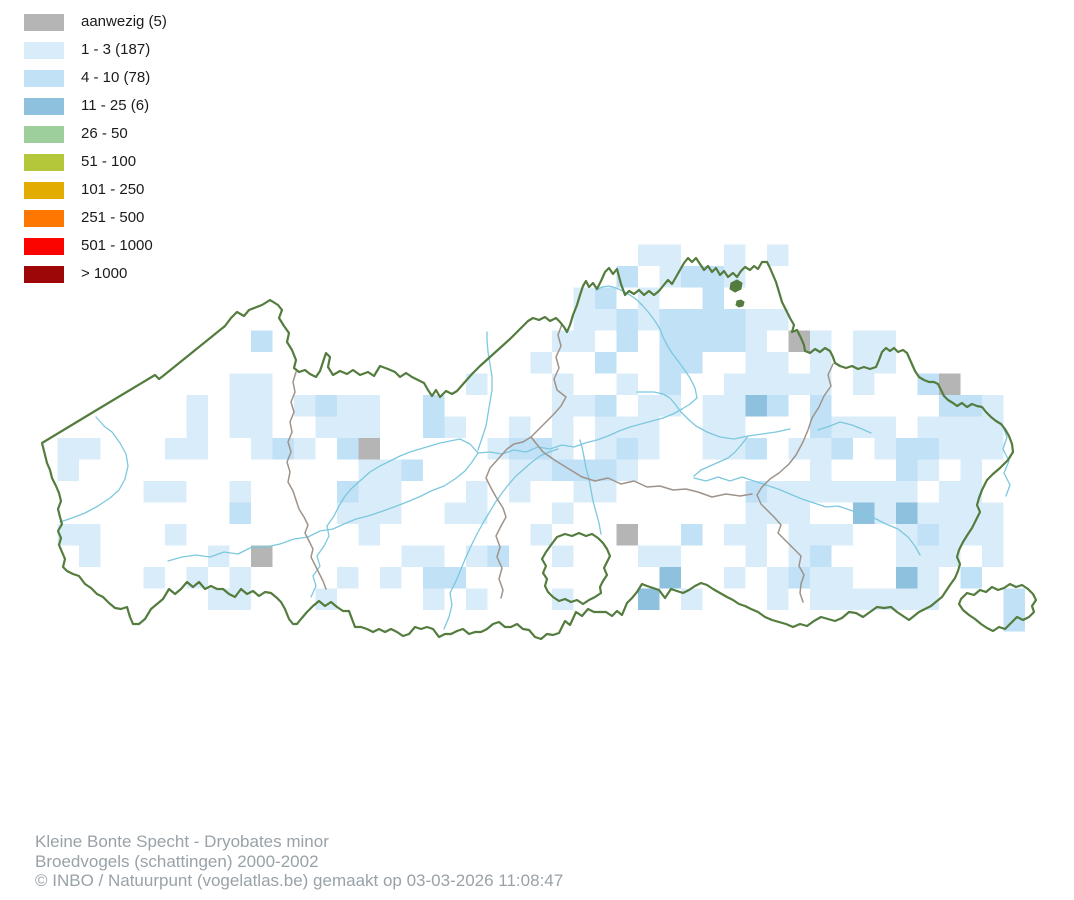 The height and width of the screenshot is (900, 1074). What do you see at coordinates (117, 245) in the screenshot?
I see `legend-label: 501 - 1000` at bounding box center [117, 245].